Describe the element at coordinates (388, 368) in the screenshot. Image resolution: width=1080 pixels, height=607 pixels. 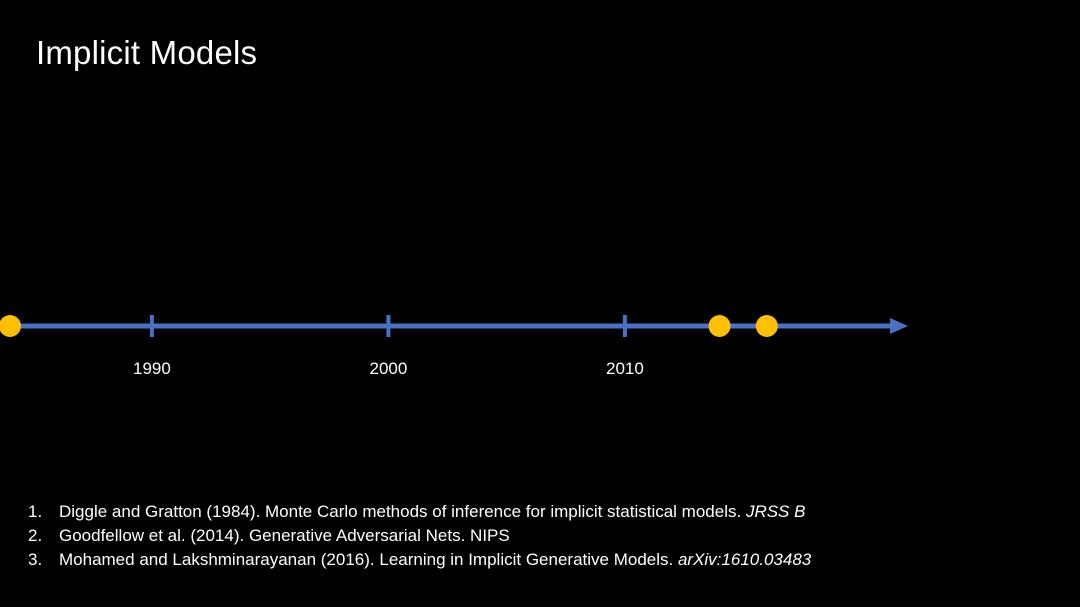
I see `tick-label-2000: 2000` at that location.